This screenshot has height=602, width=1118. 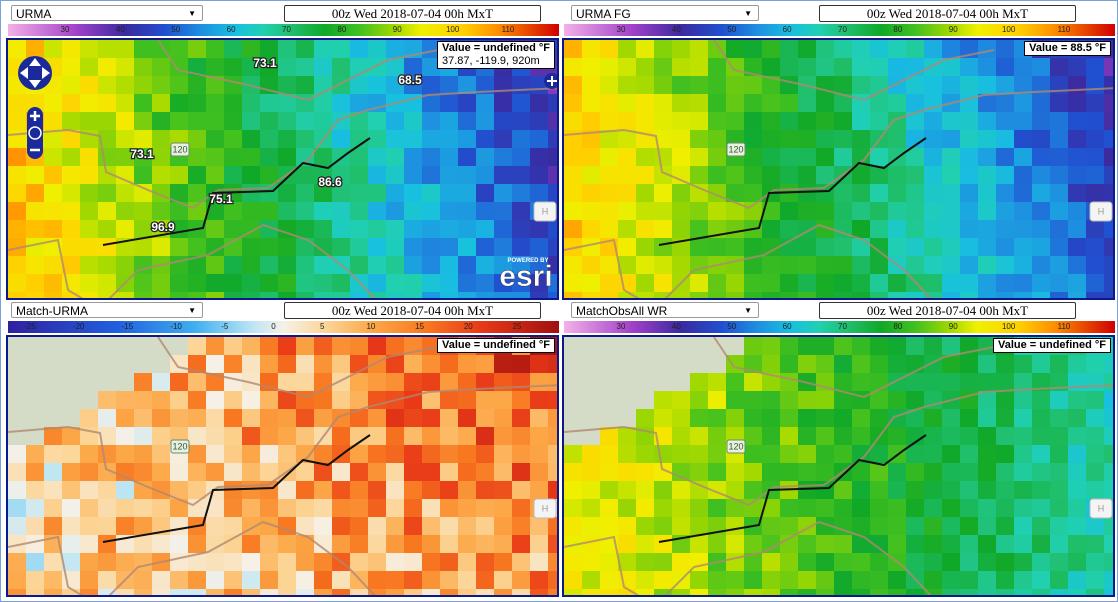 I want to click on pan-bg, so click(x=35, y=73).